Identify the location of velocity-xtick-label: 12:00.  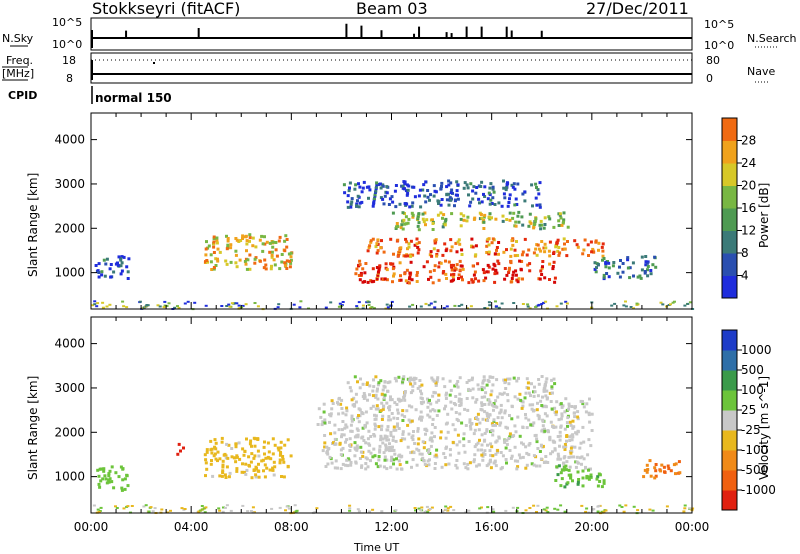
(391, 527).